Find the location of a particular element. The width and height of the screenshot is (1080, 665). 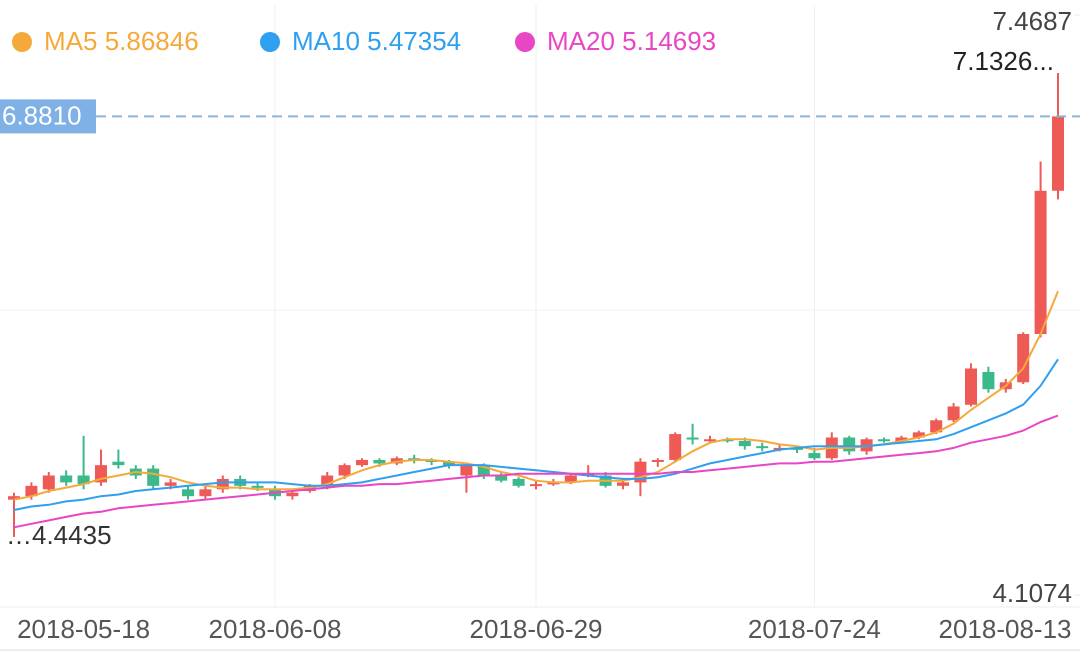

legend-entry: MA20 5.14693 is located at coordinates (631, 41).